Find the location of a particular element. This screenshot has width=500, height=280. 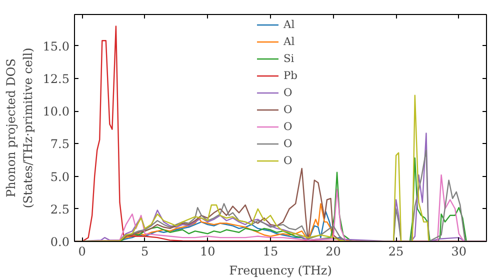

y-tick-label: 10.0 is located at coordinates (56, 111).